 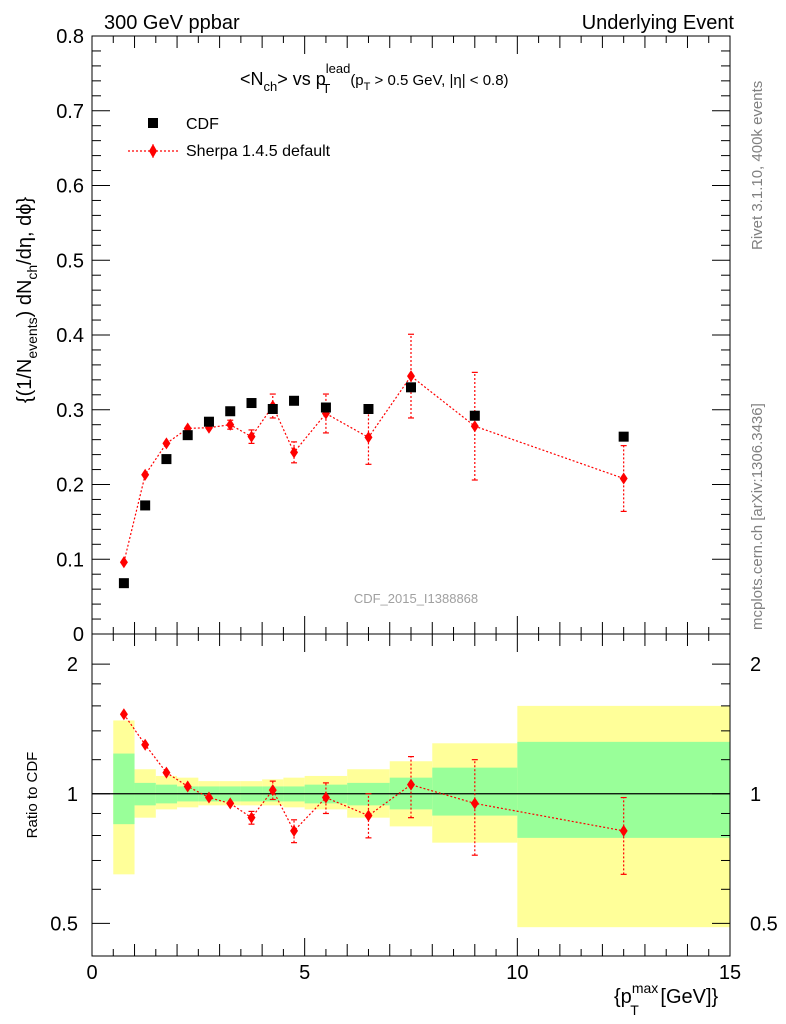 I want to click on ratio-y-tick-label: 0.5, so click(x=64, y=924).